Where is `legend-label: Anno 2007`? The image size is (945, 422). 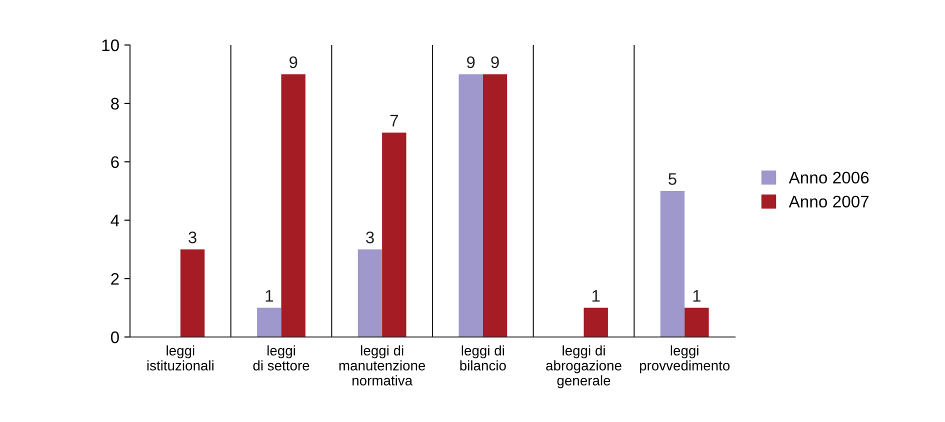 legend-label: Anno 2007 is located at coordinates (828, 202).